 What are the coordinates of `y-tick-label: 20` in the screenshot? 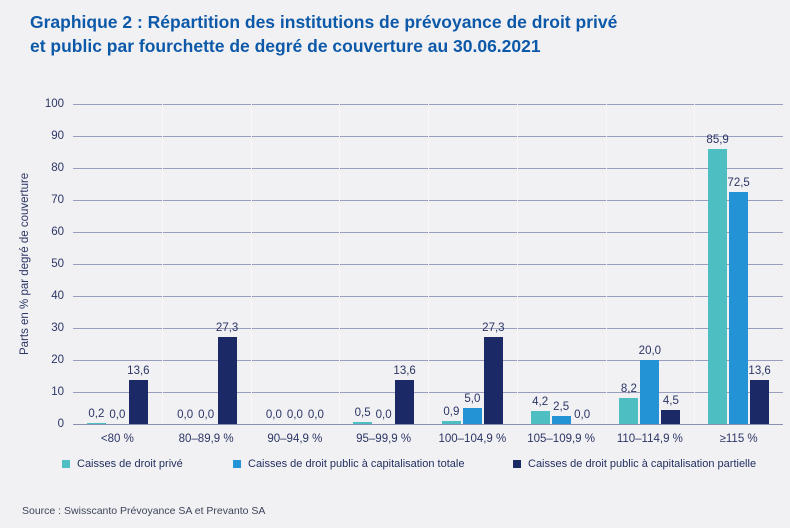 It's located at (57, 360).